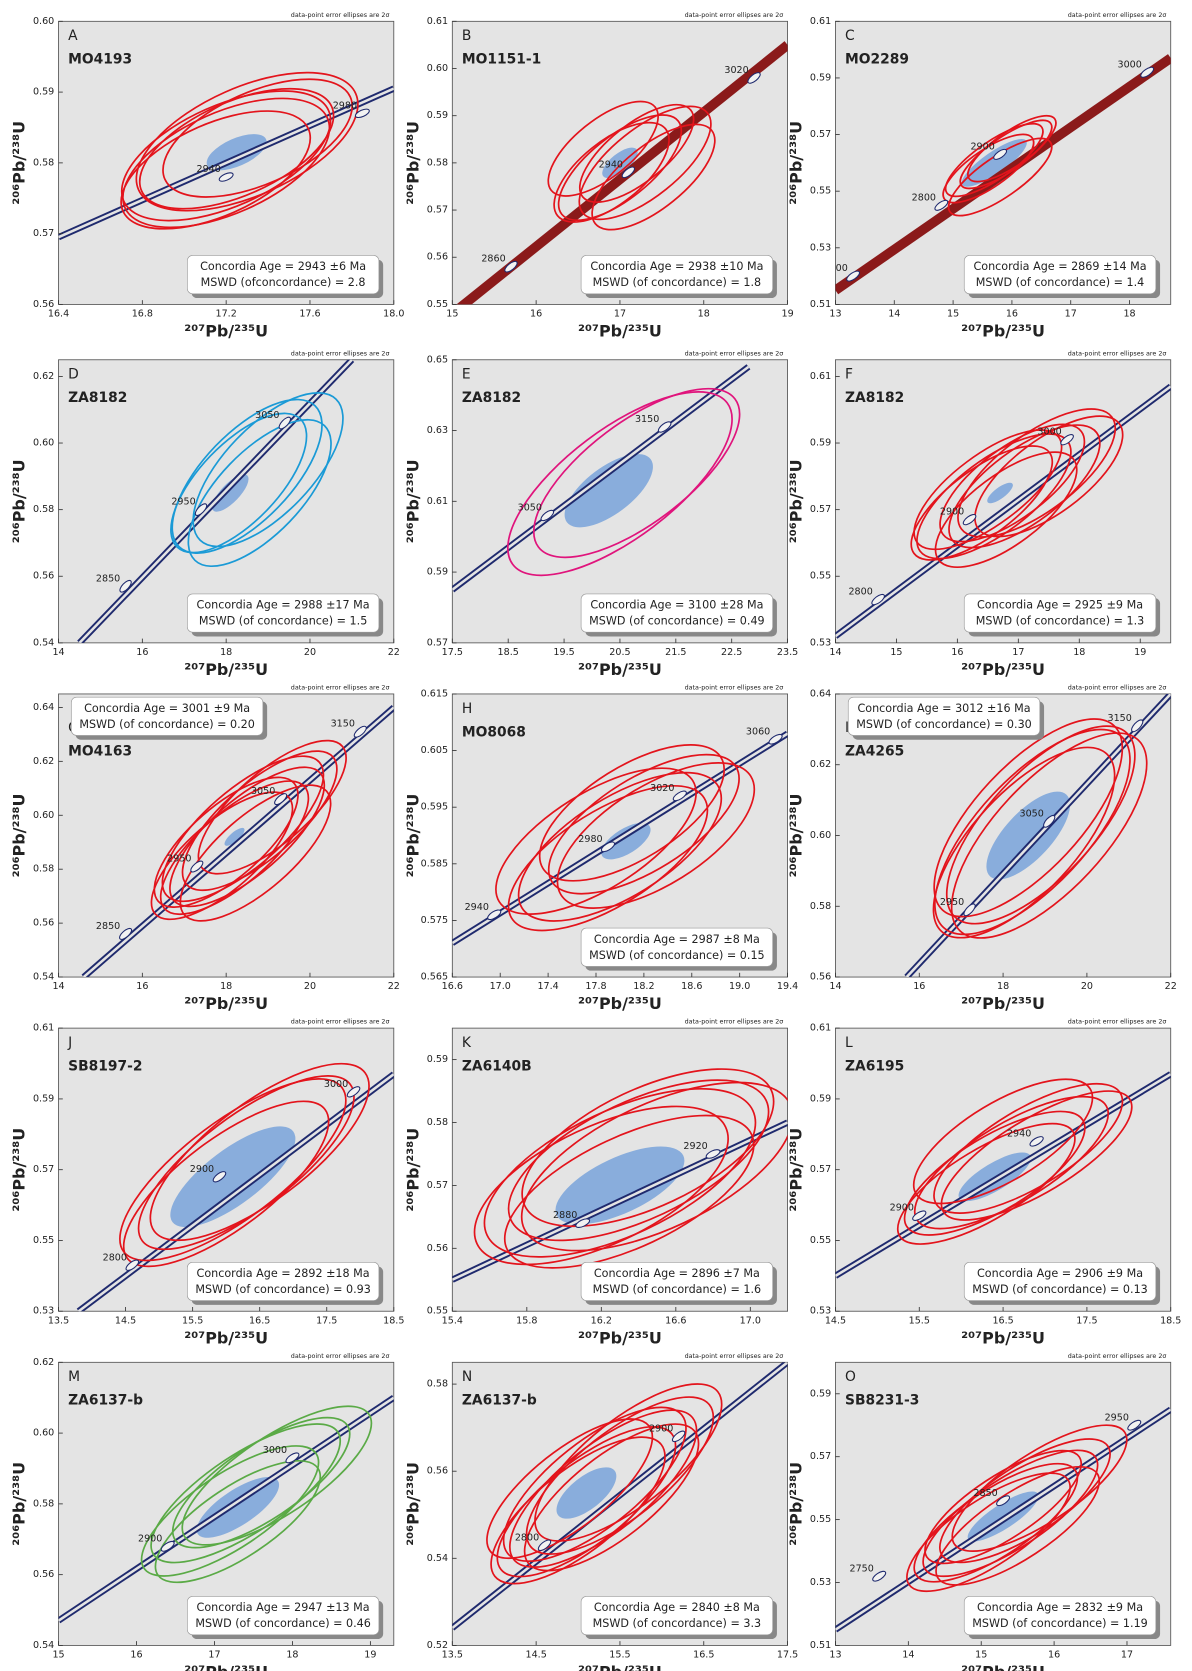 The height and width of the screenshot is (1671, 1192). Describe the element at coordinates (58, 1320) in the screenshot. I see `x-tick-label: 13.5` at that location.